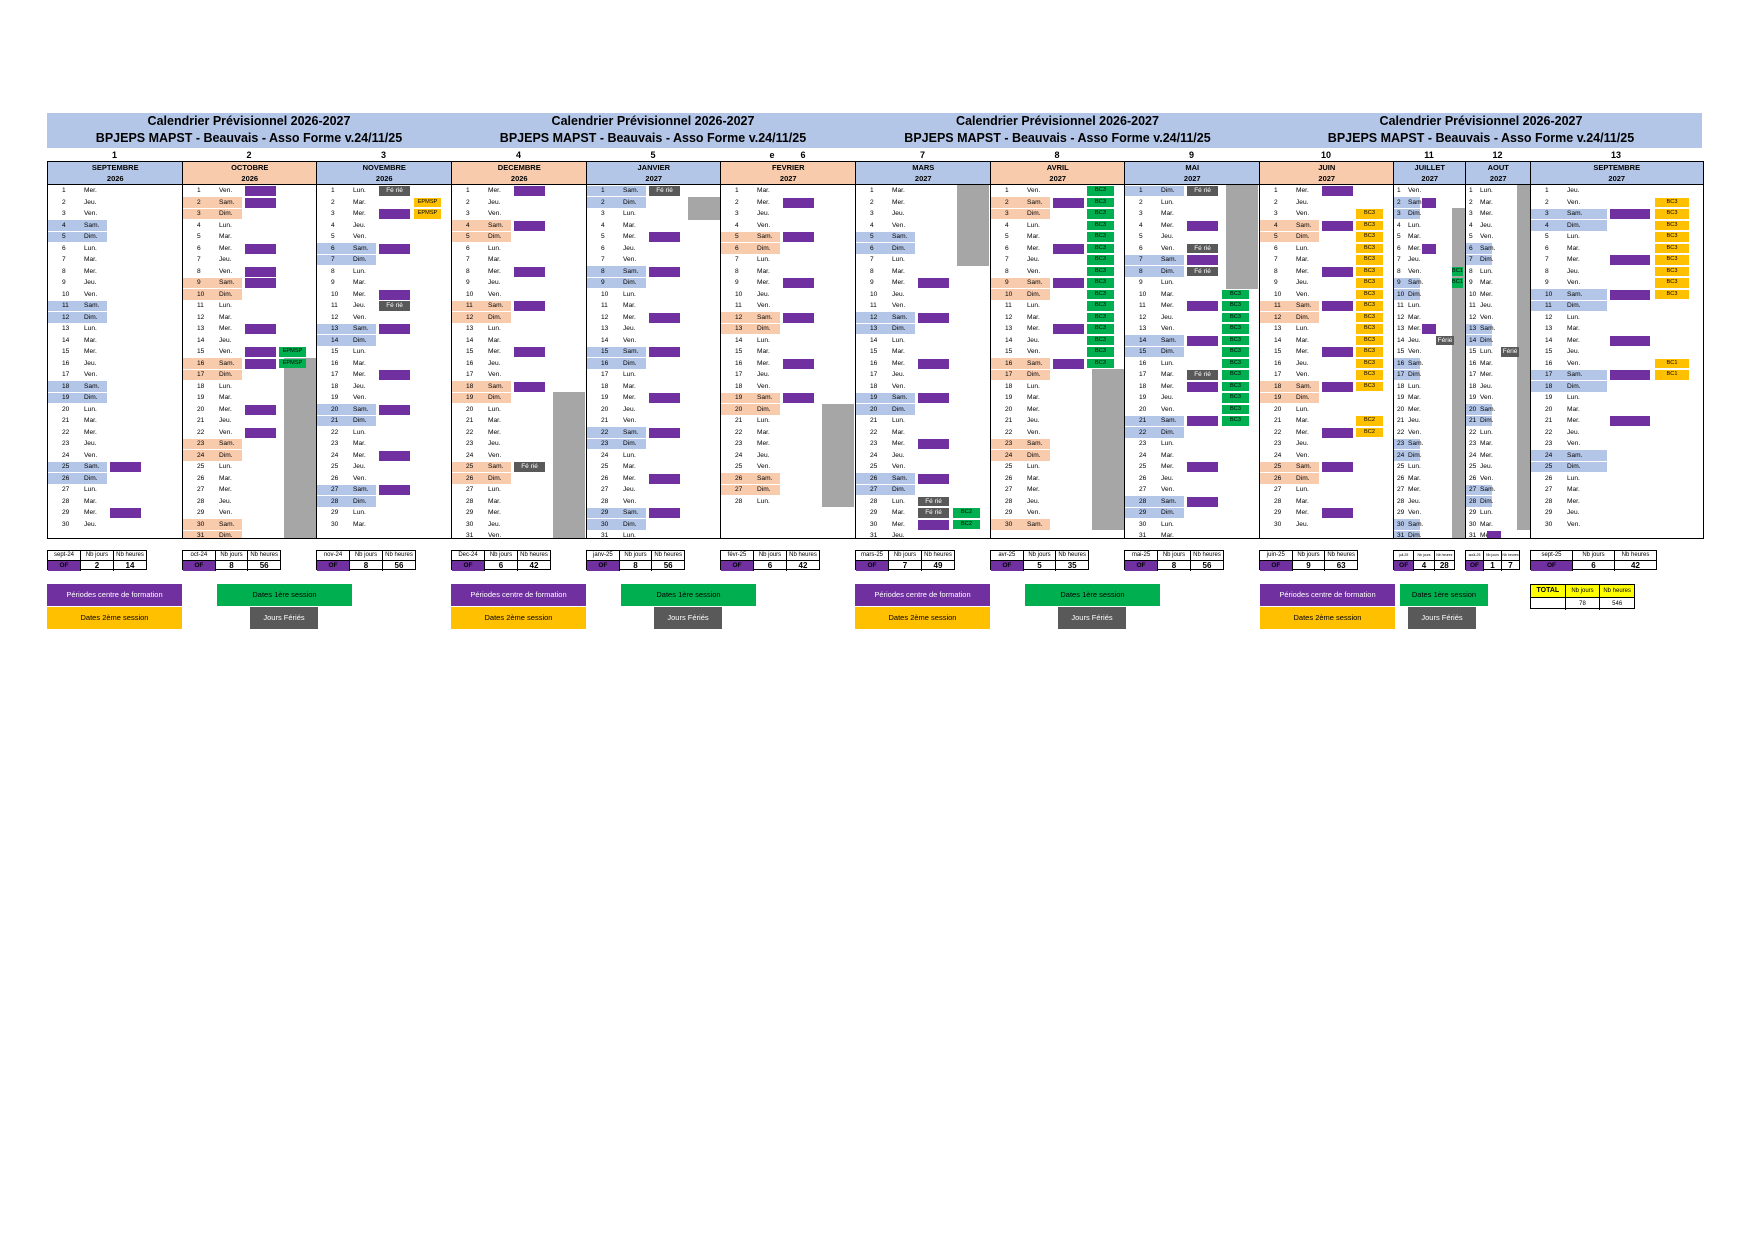  What do you see at coordinates (1327, 167) in the screenshot?
I see `month-name: JUIN` at bounding box center [1327, 167].